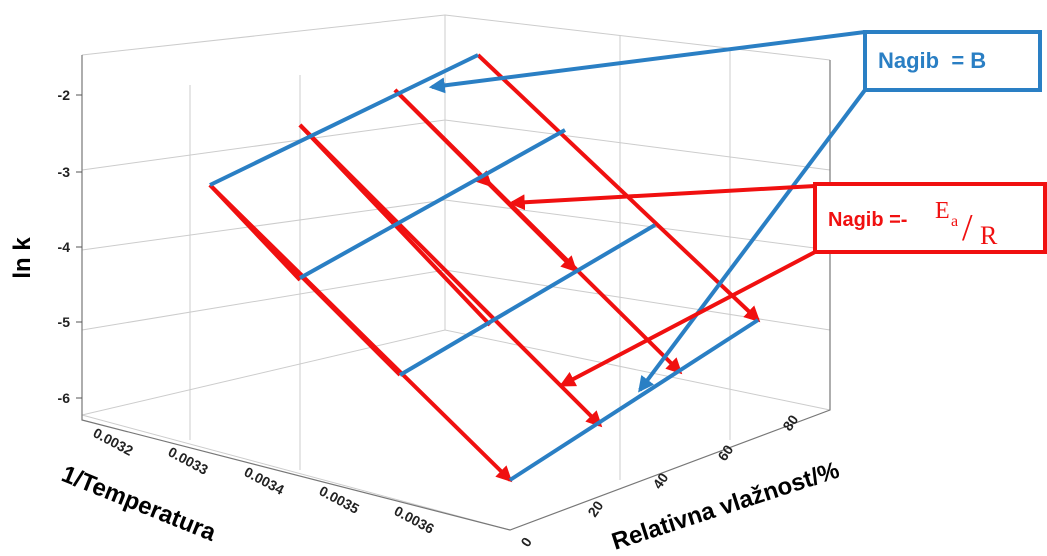 The height and width of the screenshot is (556, 1047). I want to click on y-tick-label: 80, so click(790, 423).